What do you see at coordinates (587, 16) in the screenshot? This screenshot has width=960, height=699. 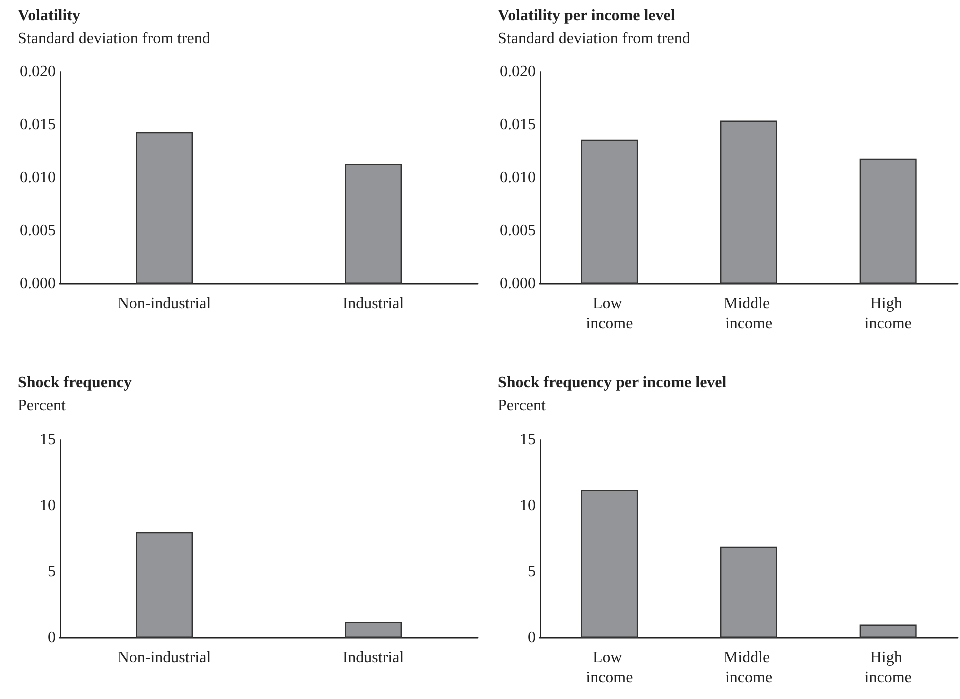 I see `chart-title: Volatility per income level` at bounding box center [587, 16].